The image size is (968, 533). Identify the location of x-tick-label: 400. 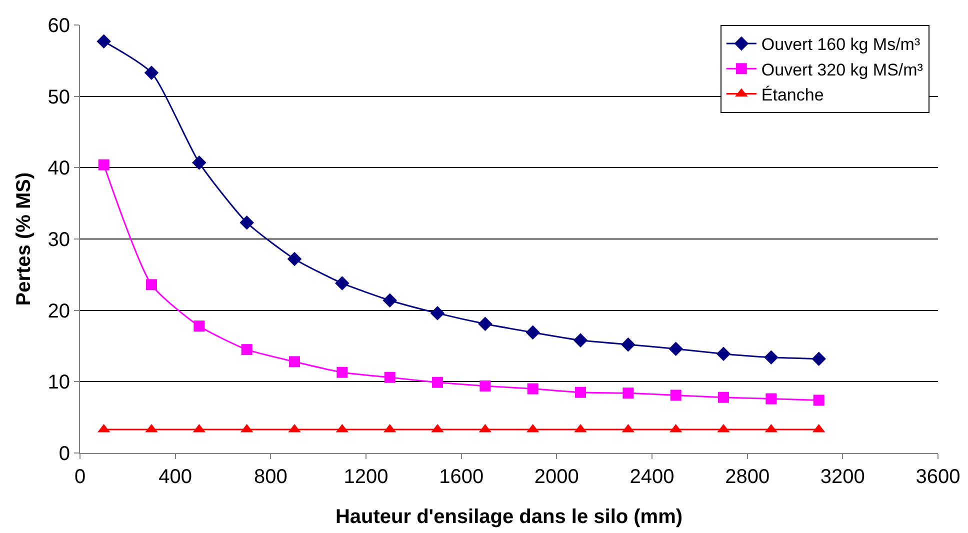
(175, 477).